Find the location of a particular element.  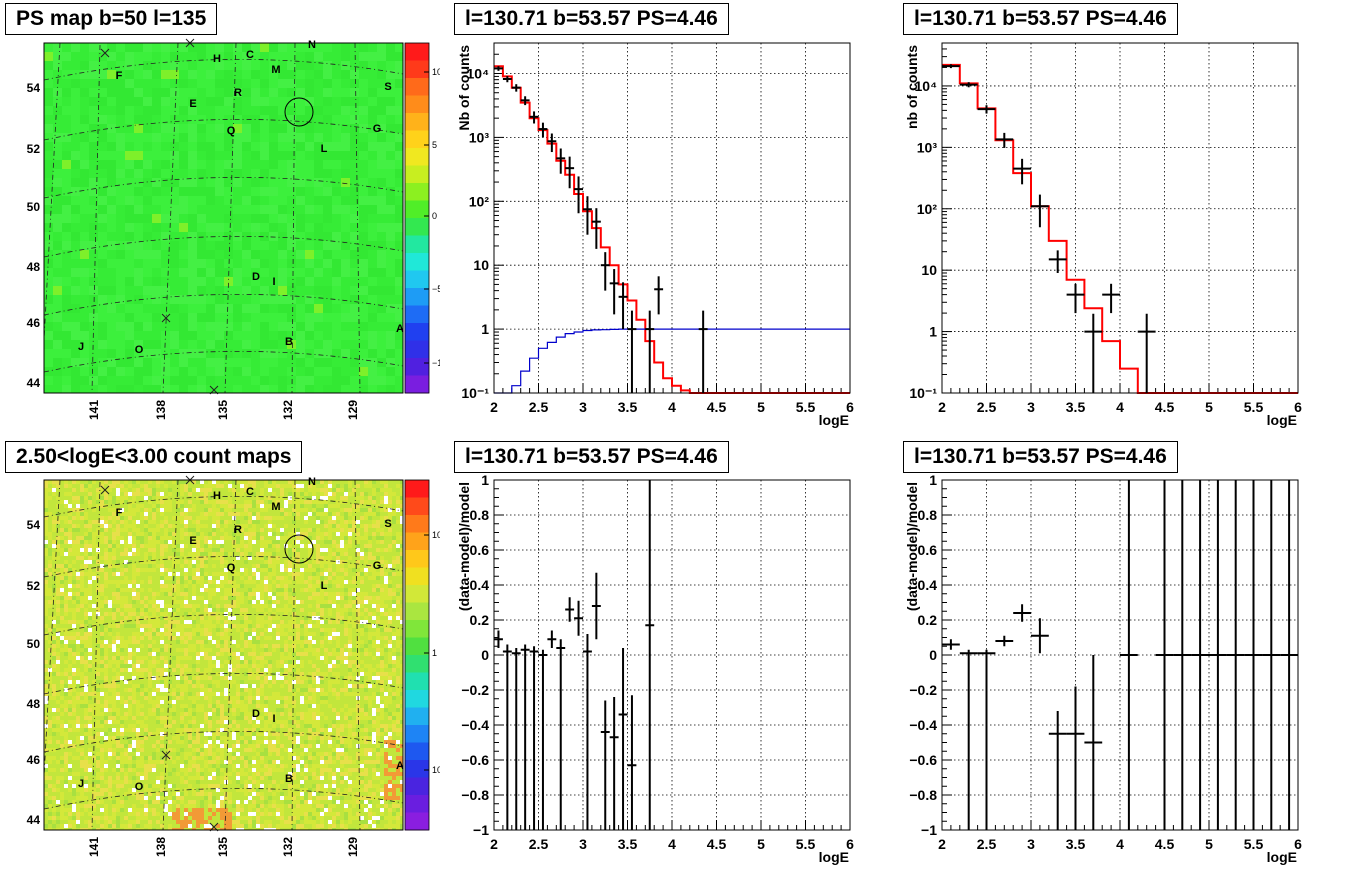

map-source-label: R is located at coordinates (238, 93).